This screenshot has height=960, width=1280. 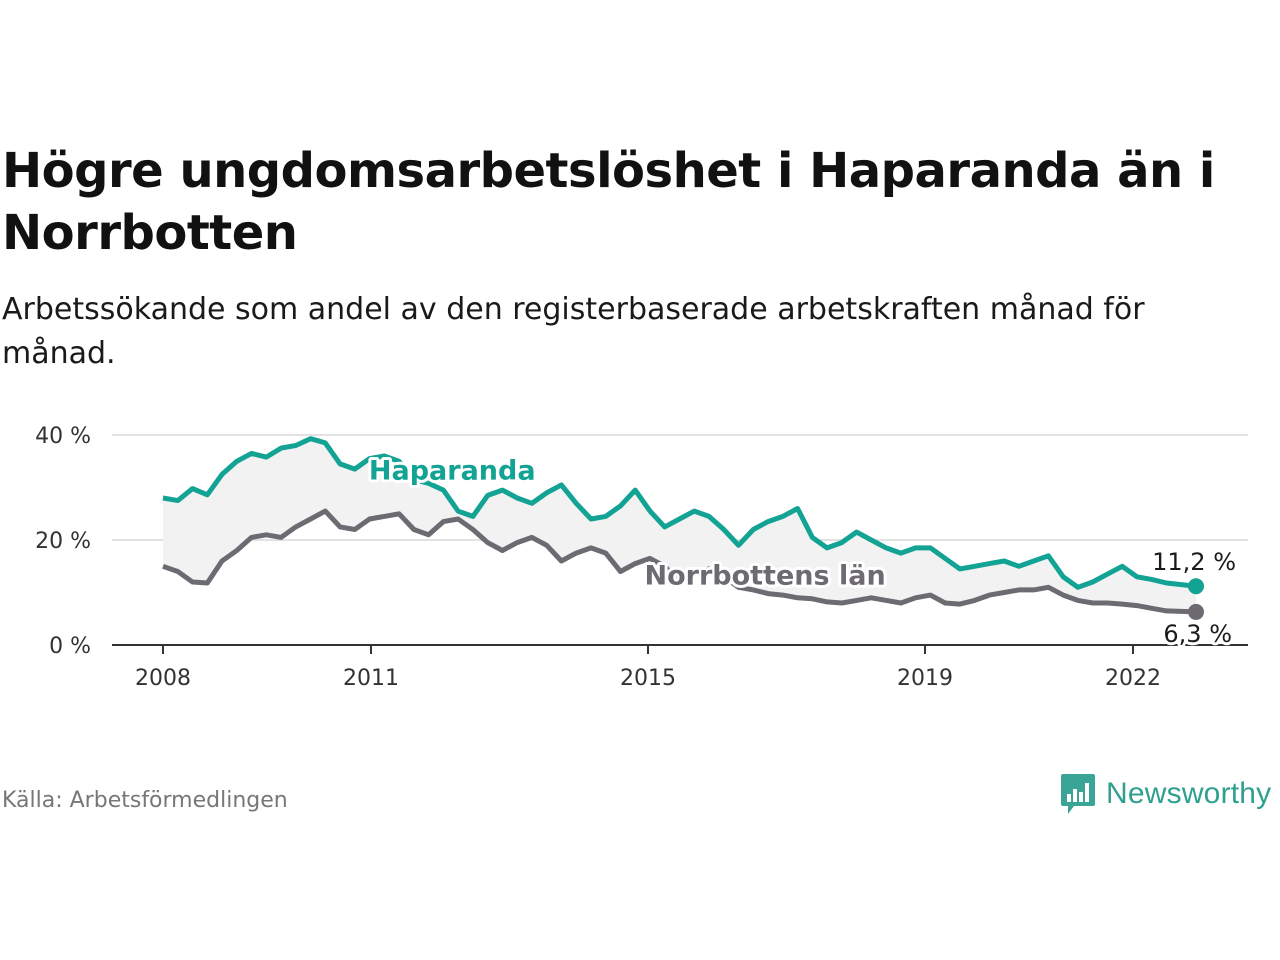 What do you see at coordinates (1189, 793) in the screenshot?
I see `brand-name: Newsworthy` at bounding box center [1189, 793].